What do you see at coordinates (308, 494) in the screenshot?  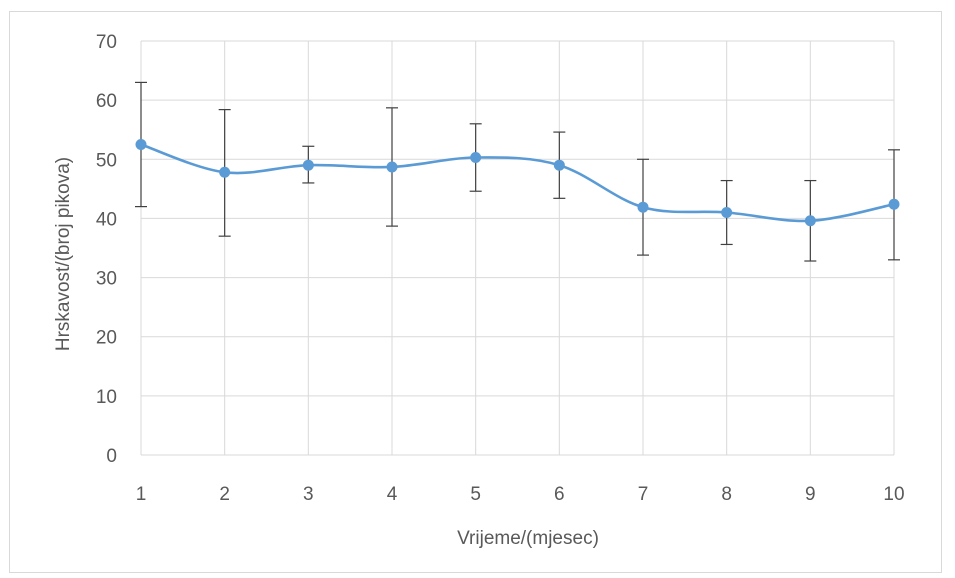 I see `x-tick-label-3: 3` at bounding box center [308, 494].